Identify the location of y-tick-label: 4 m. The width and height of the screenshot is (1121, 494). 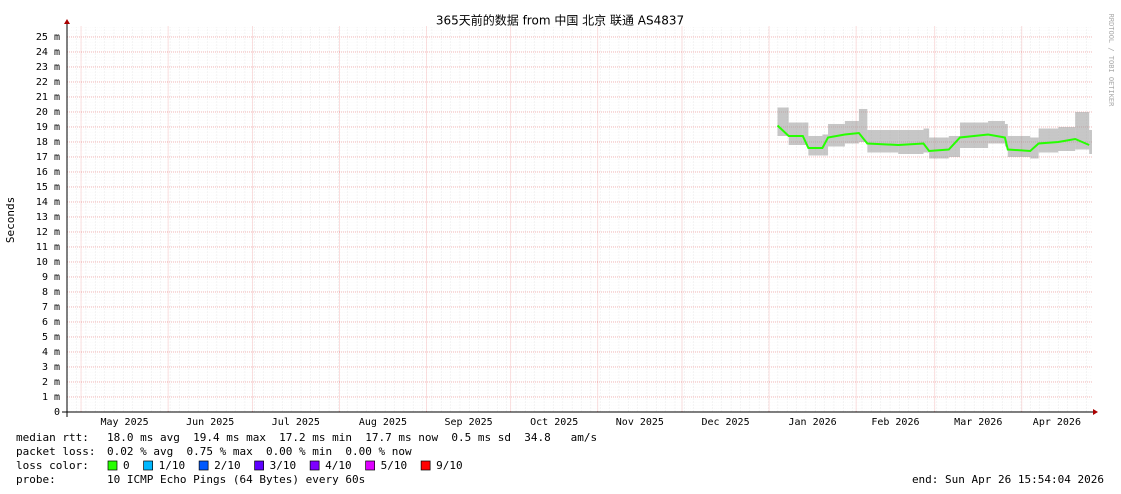
(51, 352).